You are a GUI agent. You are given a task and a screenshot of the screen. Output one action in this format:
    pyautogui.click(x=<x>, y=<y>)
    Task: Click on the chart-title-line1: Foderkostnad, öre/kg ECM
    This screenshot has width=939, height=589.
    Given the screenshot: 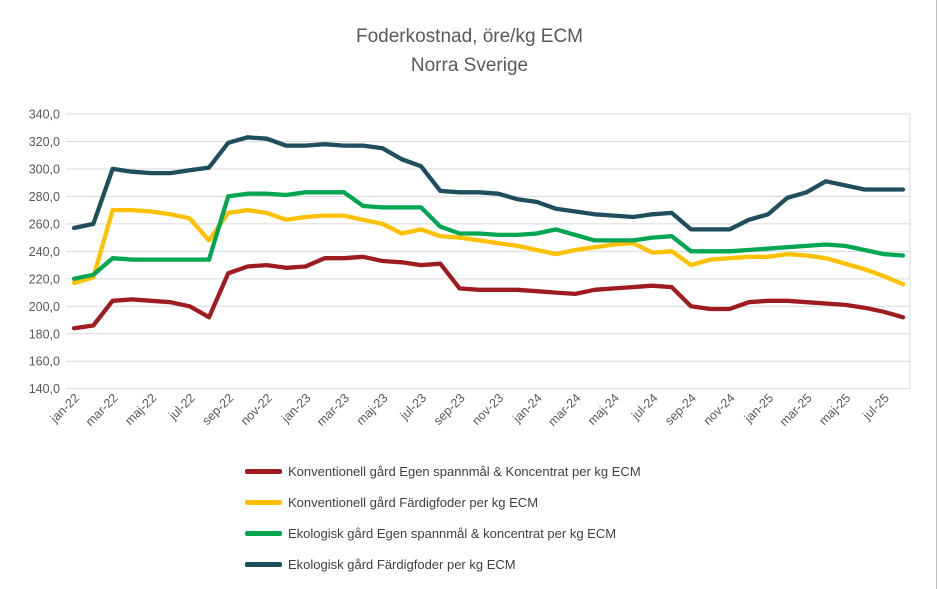 What is the action you would take?
    pyautogui.click(x=469, y=36)
    